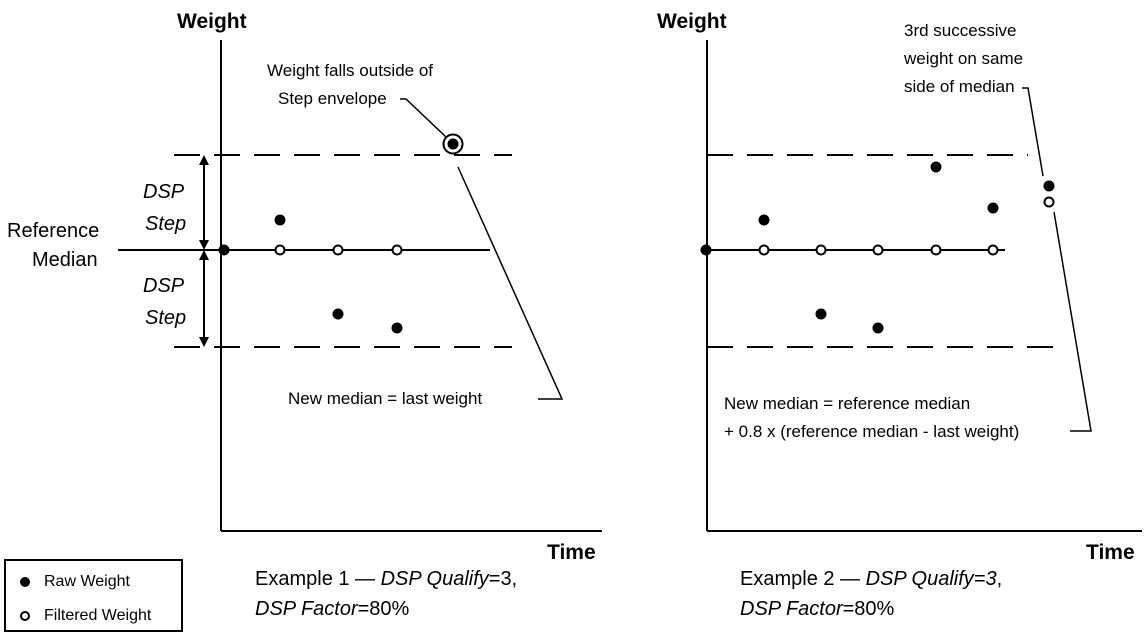 Image resolution: width=1146 pixels, height=634 pixels. Describe the element at coordinates (1110, 552) in the screenshot. I see `ex2-x-axis-label: Time` at that location.